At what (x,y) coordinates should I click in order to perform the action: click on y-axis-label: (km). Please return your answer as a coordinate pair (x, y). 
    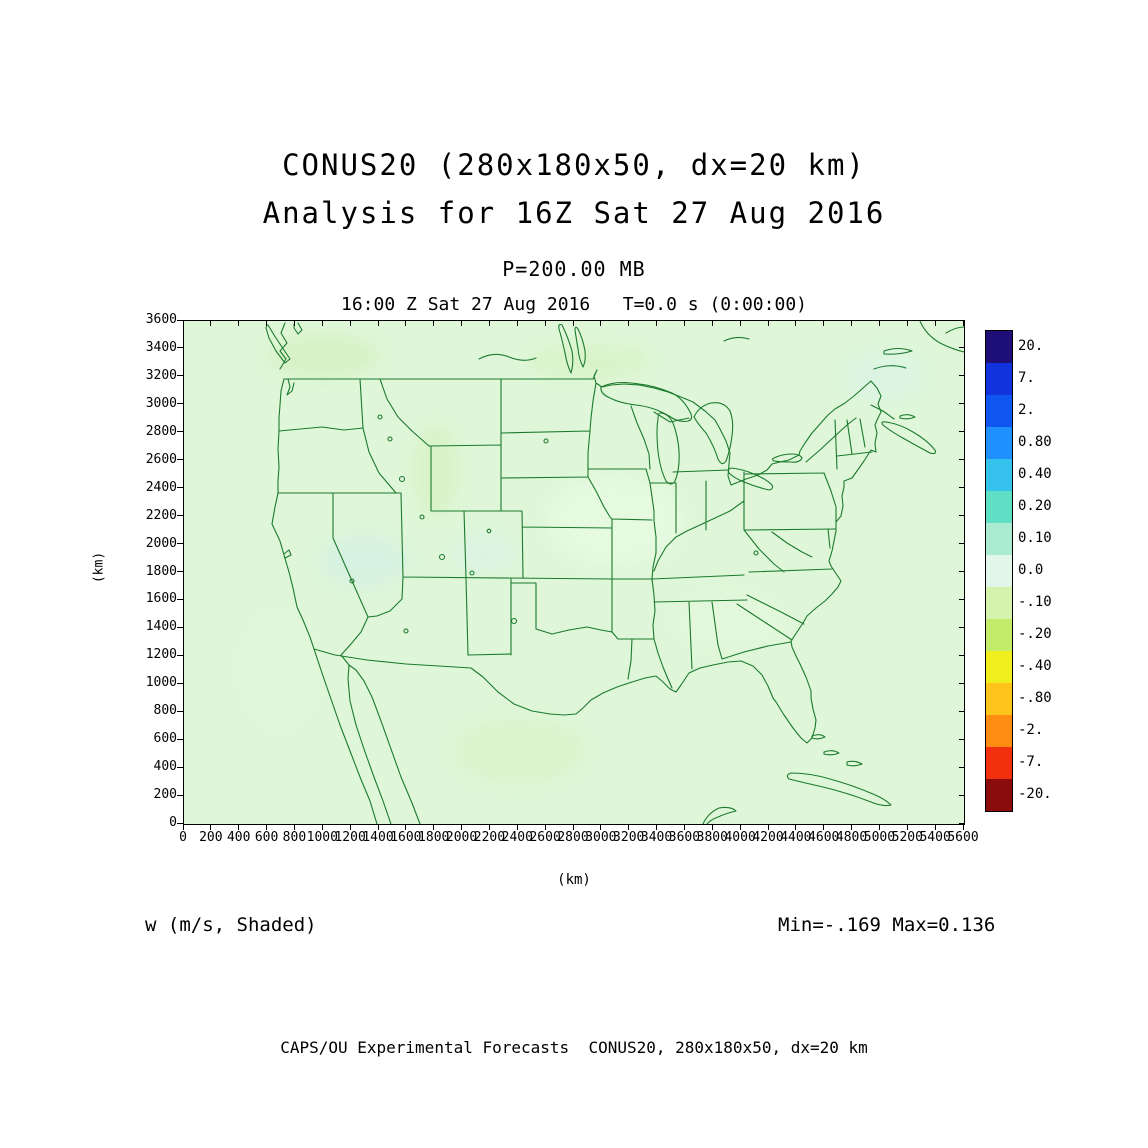
    Looking at the image, I should click on (99, 567).